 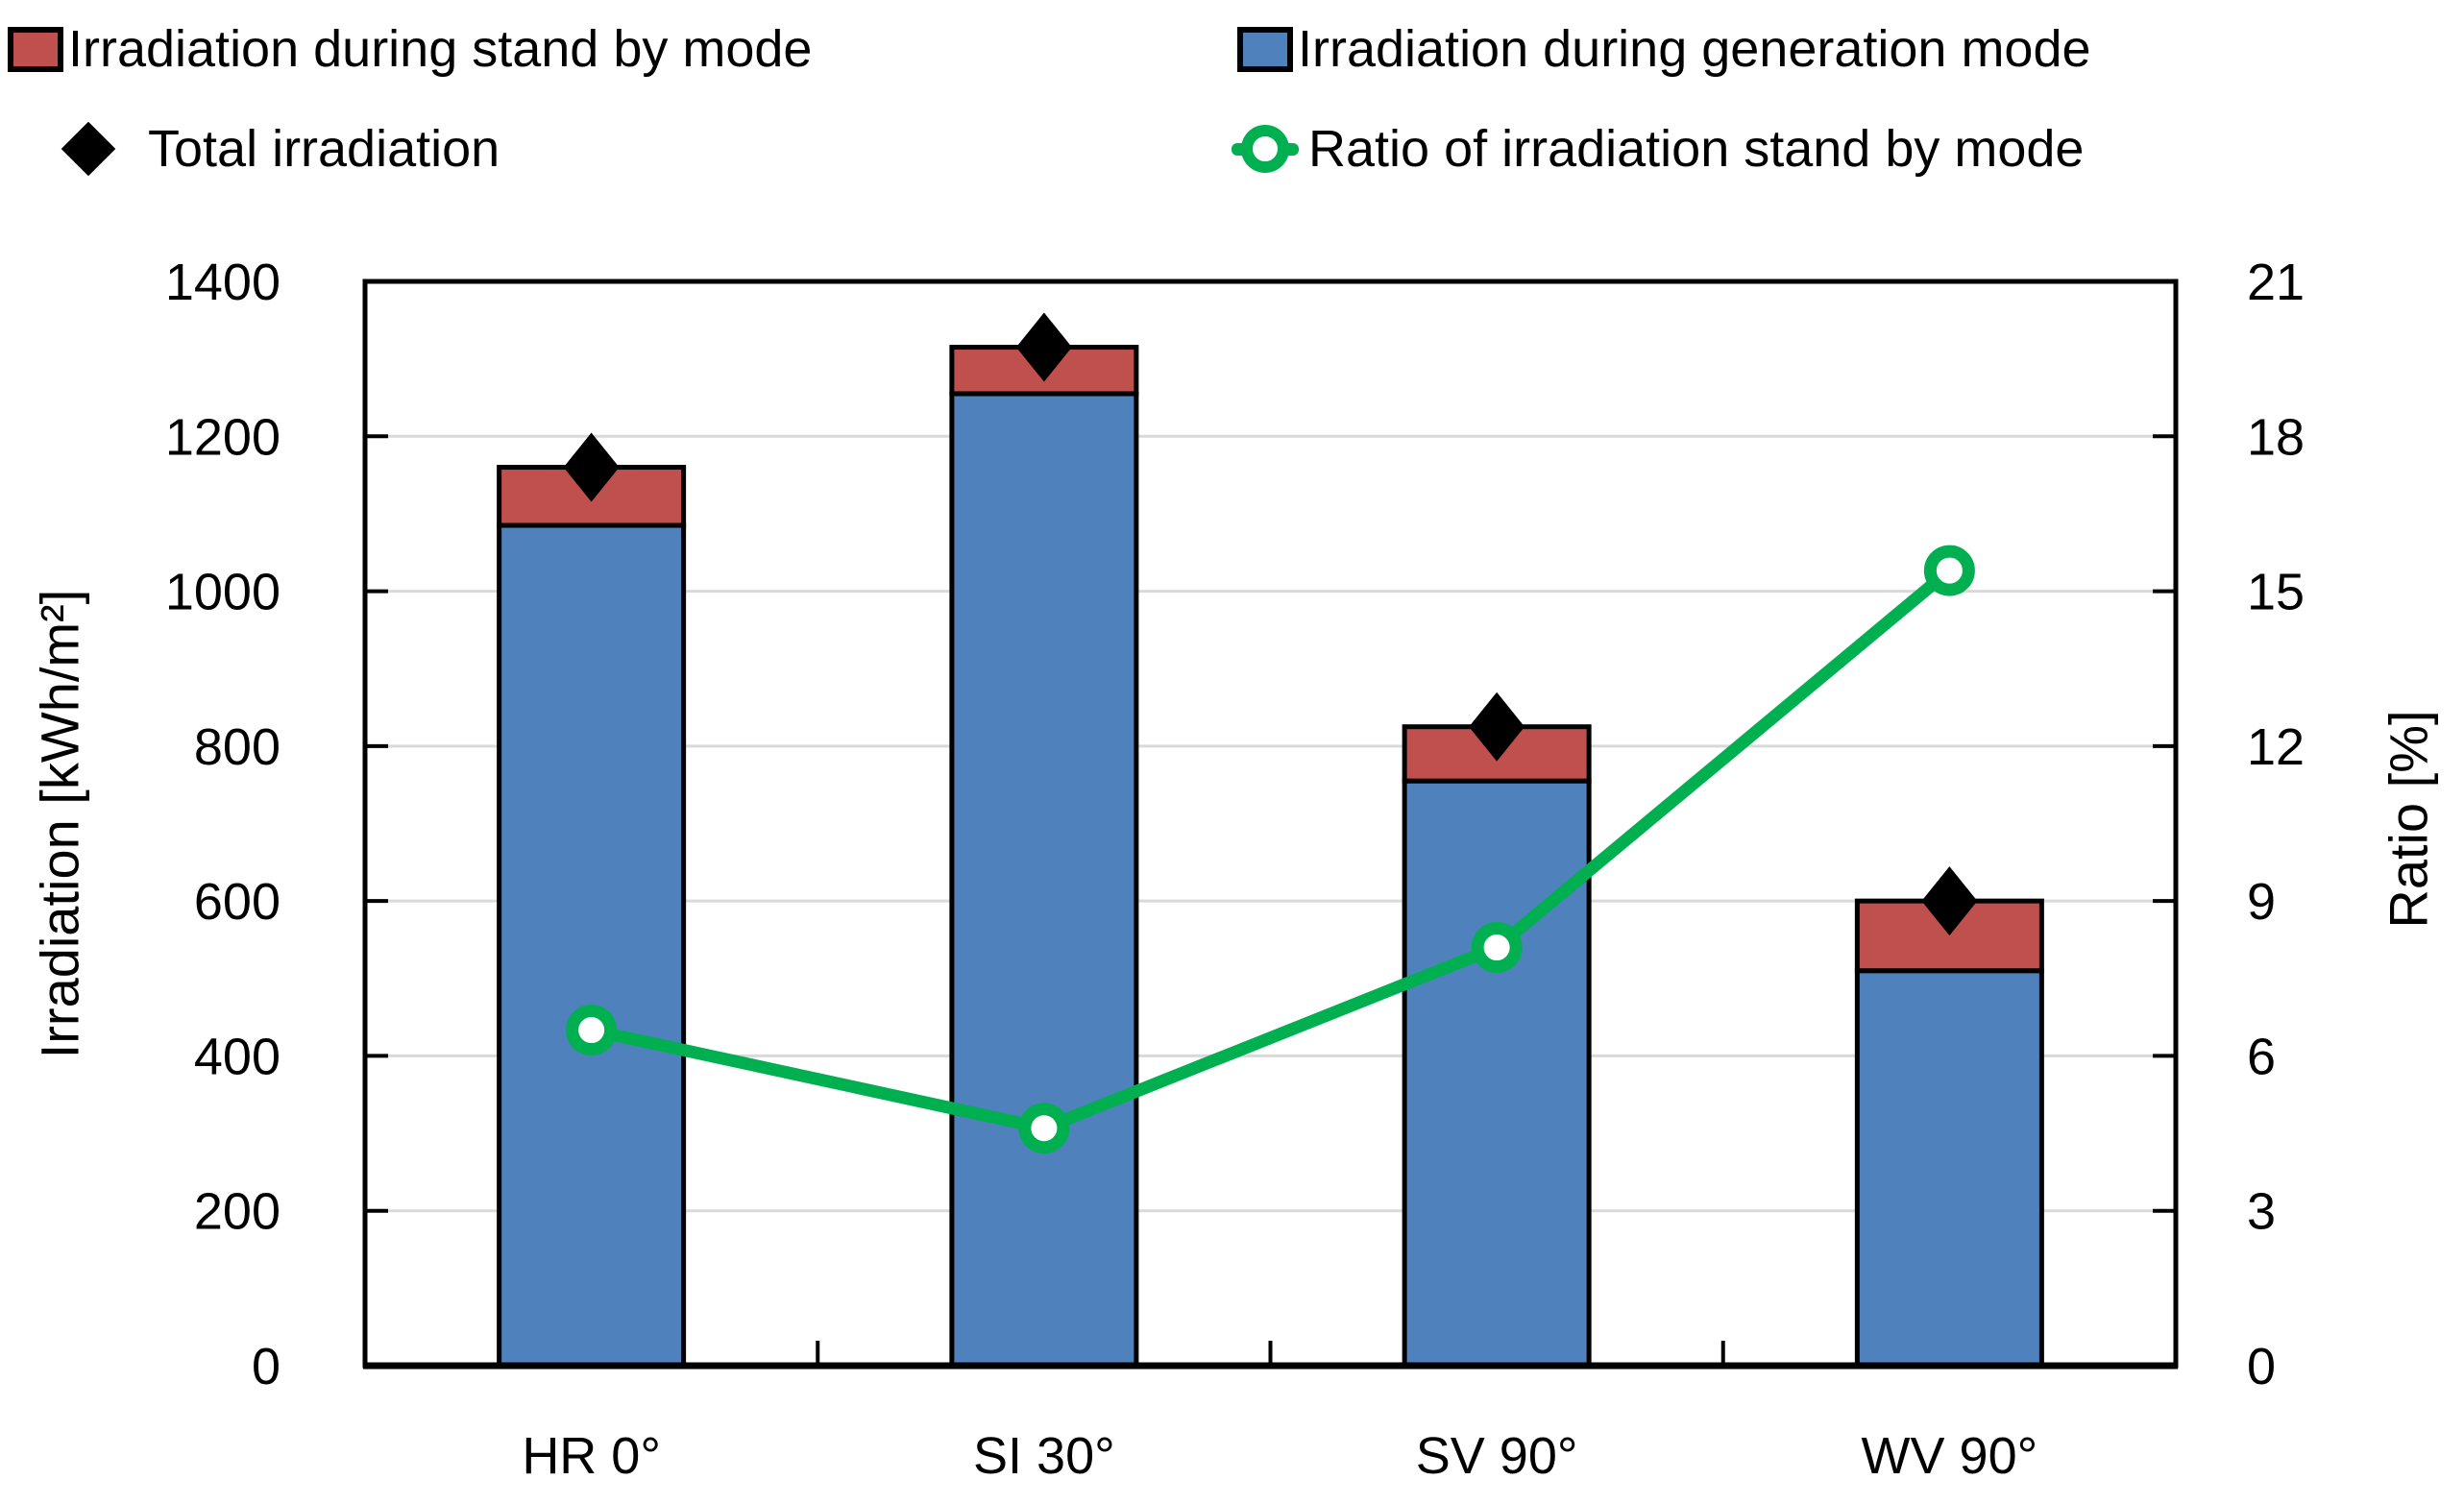 I want to click on legend-label-generation: Irradiation during generation mode, so click(x=1695, y=49).